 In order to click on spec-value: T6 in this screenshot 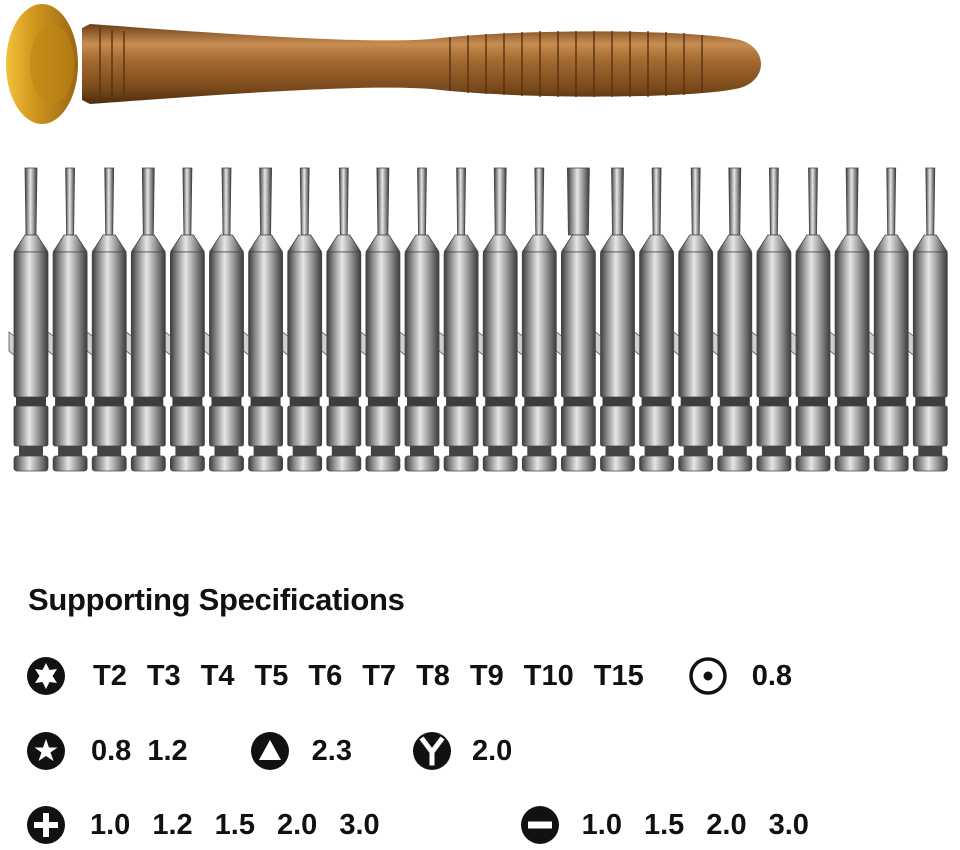, I will do `click(325, 675)`.